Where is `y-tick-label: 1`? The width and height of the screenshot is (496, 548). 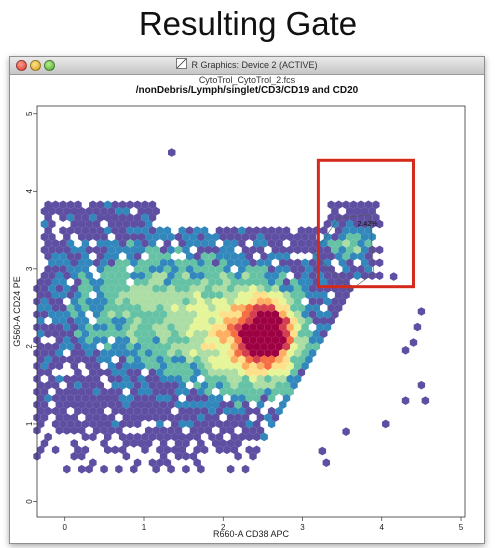
y-tick-label: 1 is located at coordinates (29, 423).